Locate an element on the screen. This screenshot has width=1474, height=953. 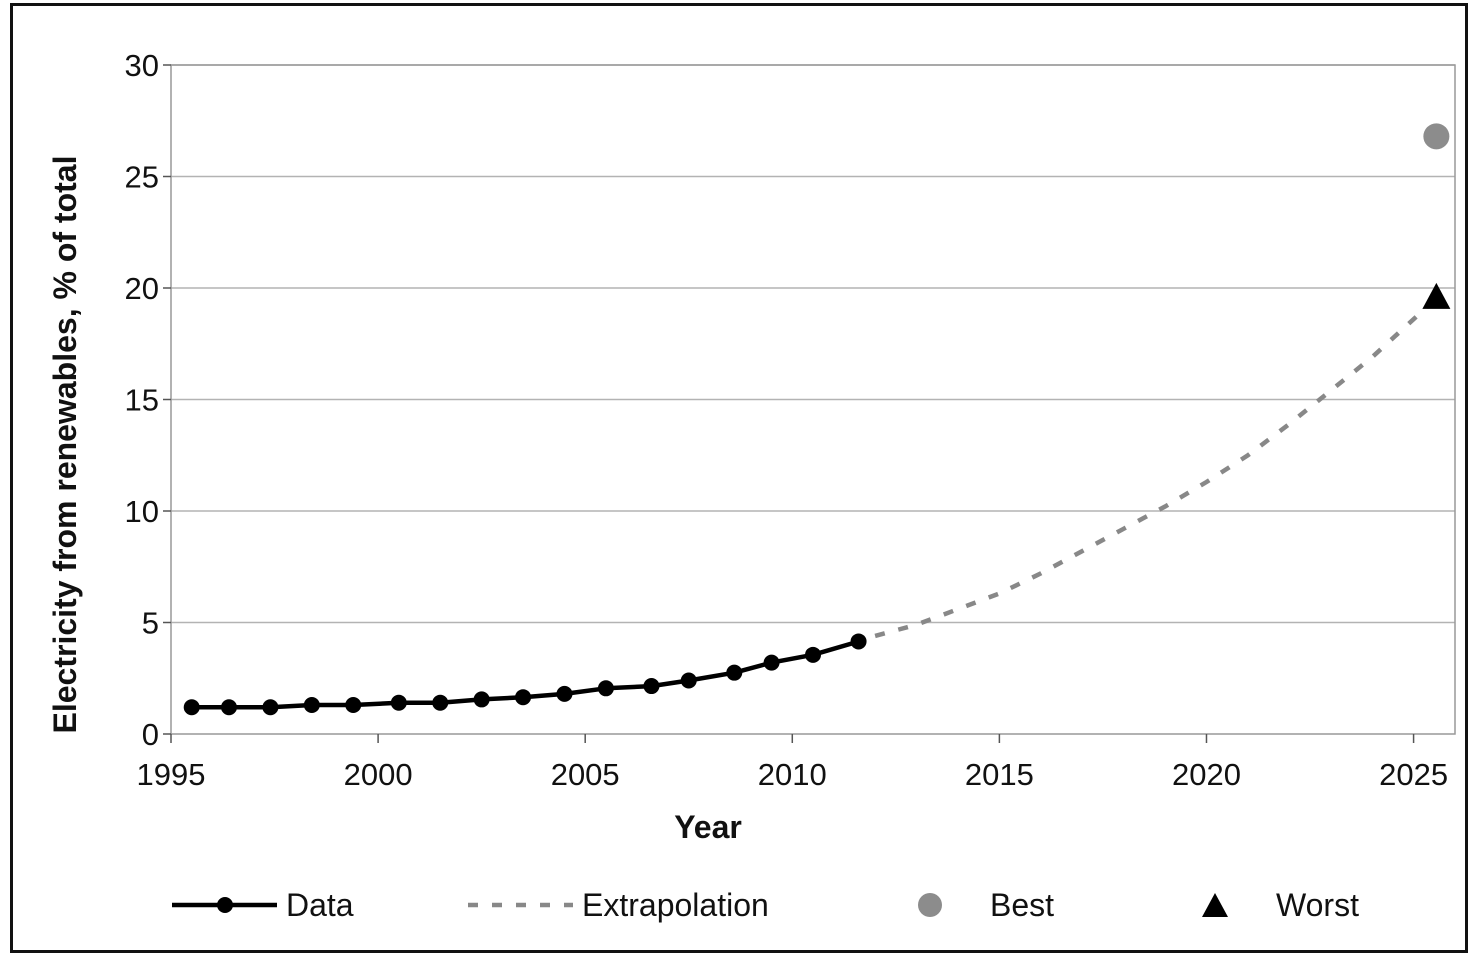
y-axis-title: Electricity from renewables, % of total is located at coordinates (65, 445).